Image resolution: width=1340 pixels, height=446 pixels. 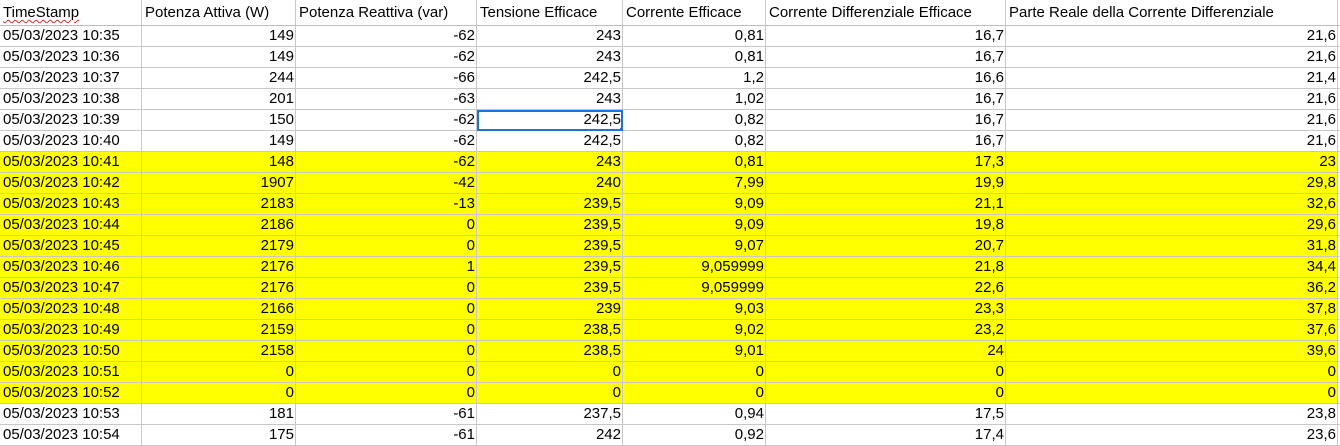 What do you see at coordinates (886, 288) in the screenshot?
I see `cell-corrente-differenziale-efficace: 22,6` at bounding box center [886, 288].